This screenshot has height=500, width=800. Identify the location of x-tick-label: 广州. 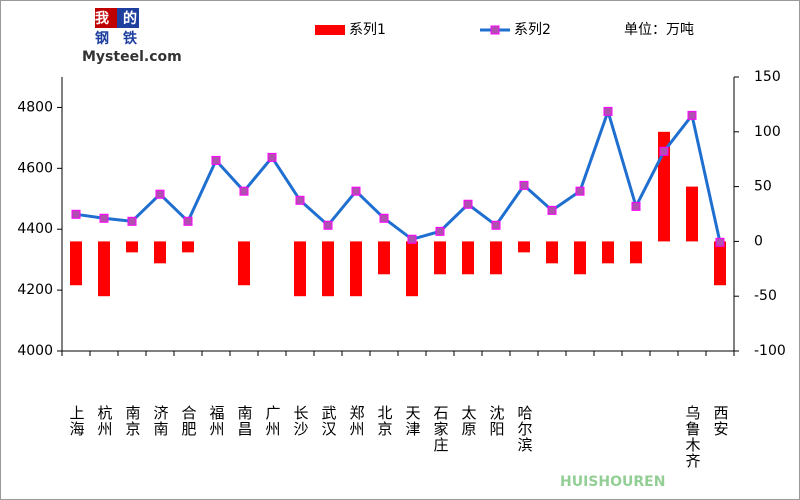
(273, 421).